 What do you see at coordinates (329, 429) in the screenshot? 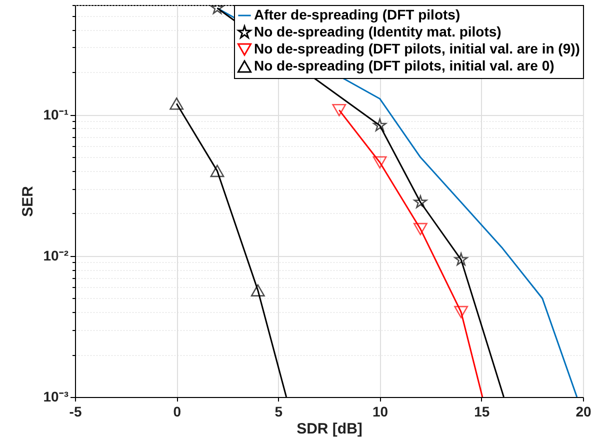
I see `x-axis-title: SDR [dB]` at bounding box center [329, 429].